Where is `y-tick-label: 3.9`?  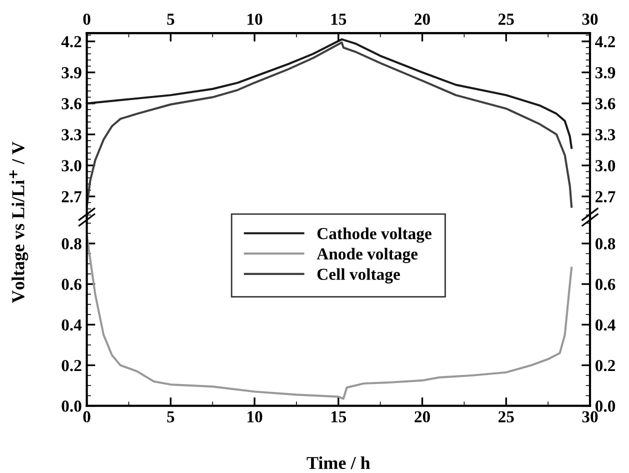
y-tick-label: 3.9 is located at coordinates (72, 72).